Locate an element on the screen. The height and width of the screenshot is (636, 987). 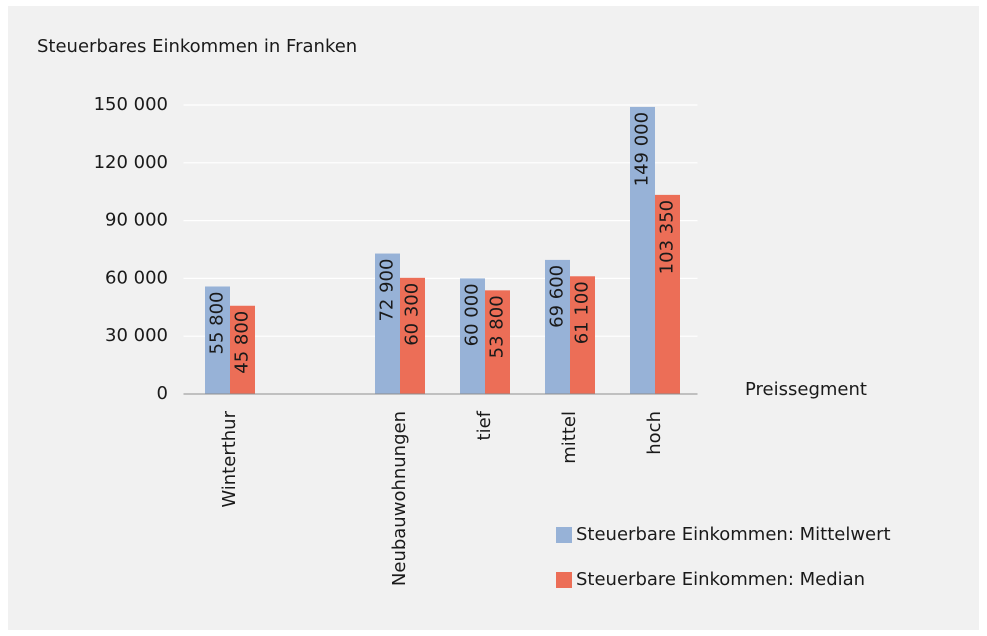
y-tick-label: 150 000 is located at coordinates (131, 104).